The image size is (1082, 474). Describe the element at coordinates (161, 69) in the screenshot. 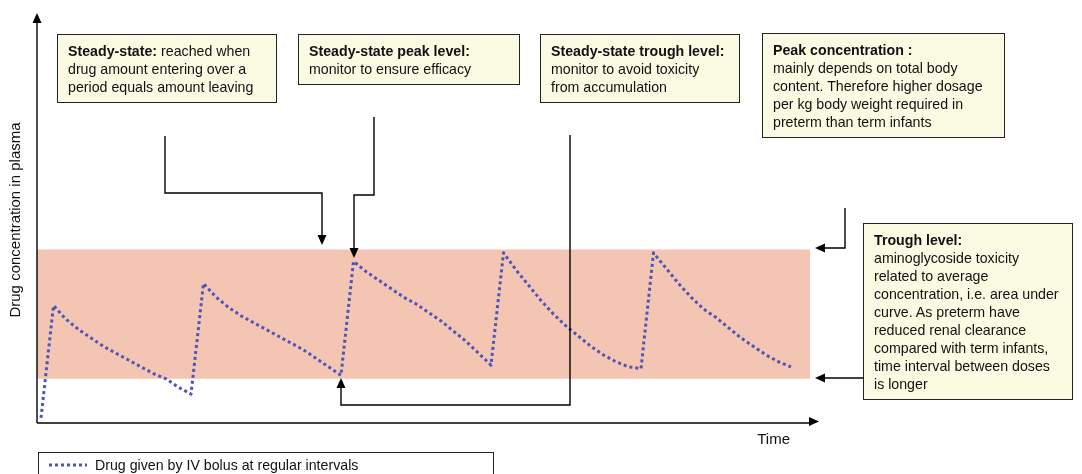

I see `text: Steady-state: reached when drug amount entering over a period equals amount leaving` at that location.